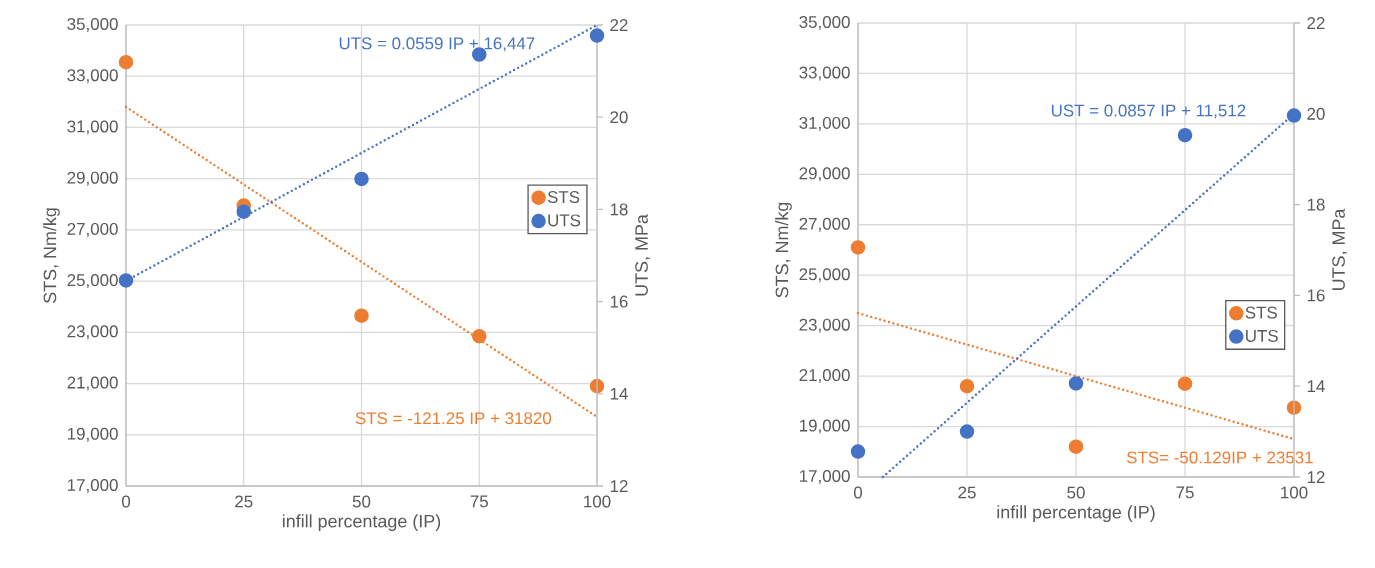 This screenshot has height=568, width=1375. What do you see at coordinates (453, 418) in the screenshot?
I see `annotation: STS = -121.25 IP + 31820` at bounding box center [453, 418].